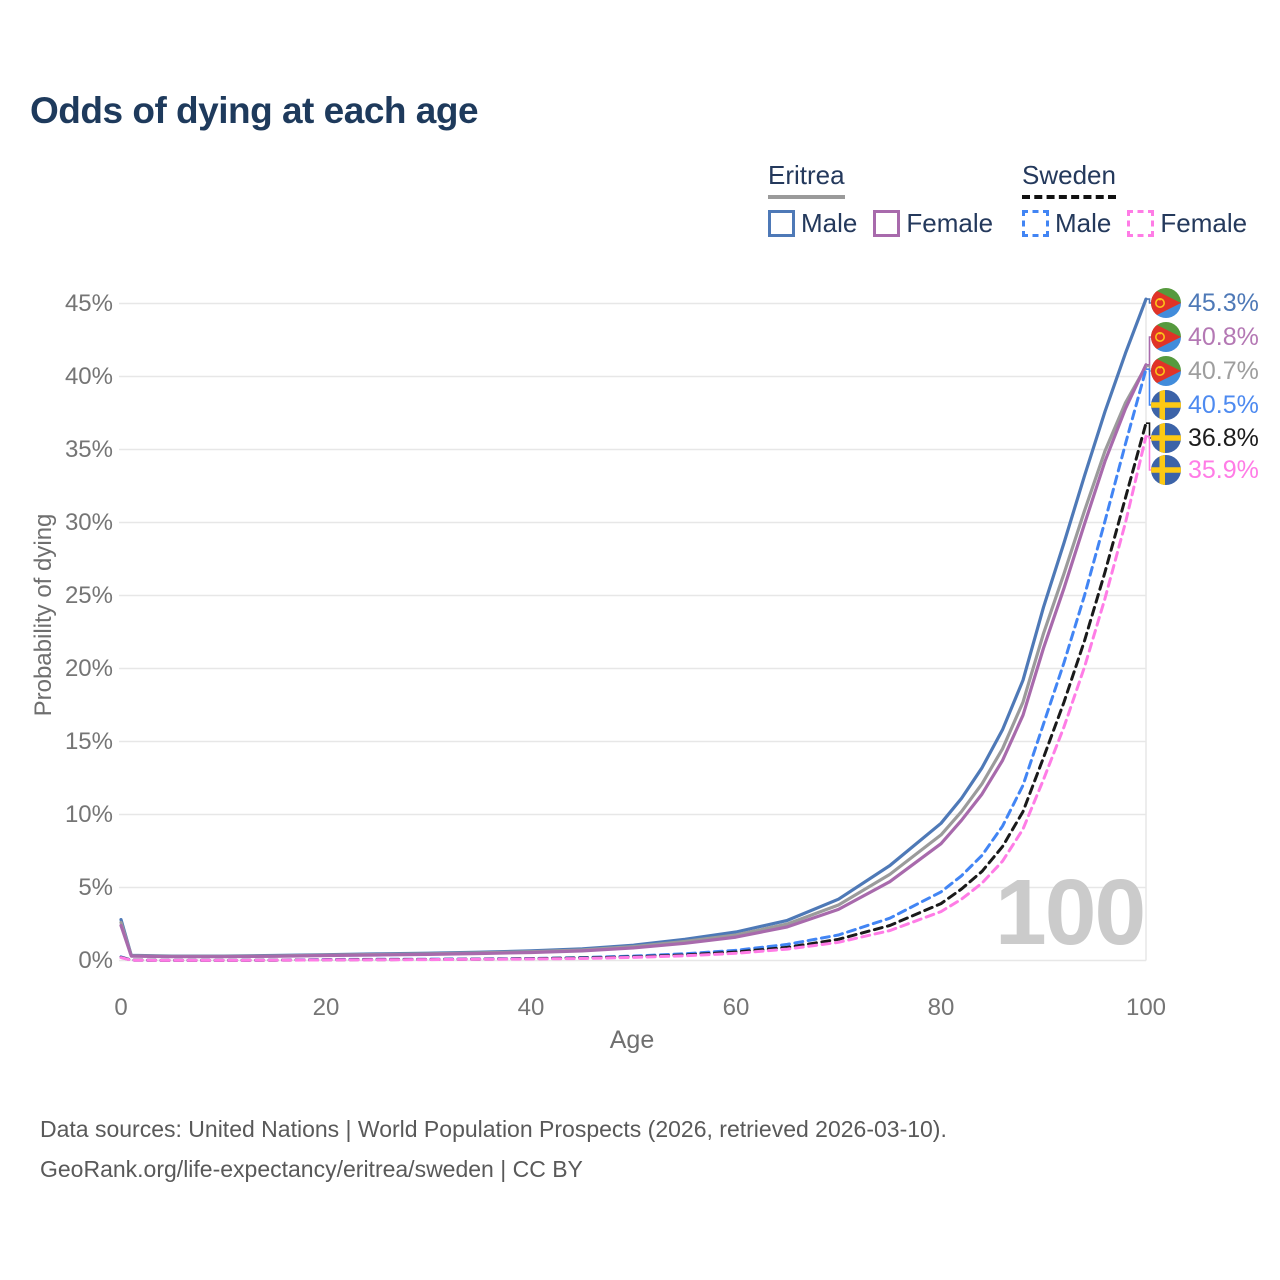  What do you see at coordinates (88, 741) in the screenshot?
I see `y-tick-label: 15%` at bounding box center [88, 741].